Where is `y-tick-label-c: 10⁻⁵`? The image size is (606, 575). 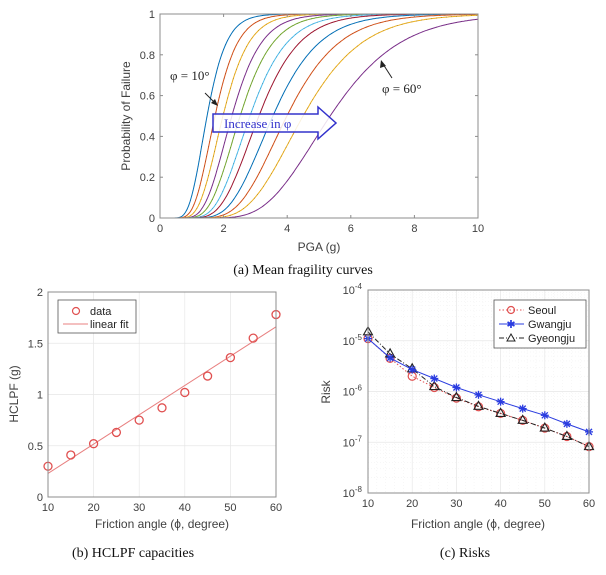 y-tick-label-c: 10⁻⁵ is located at coordinates (353, 340).